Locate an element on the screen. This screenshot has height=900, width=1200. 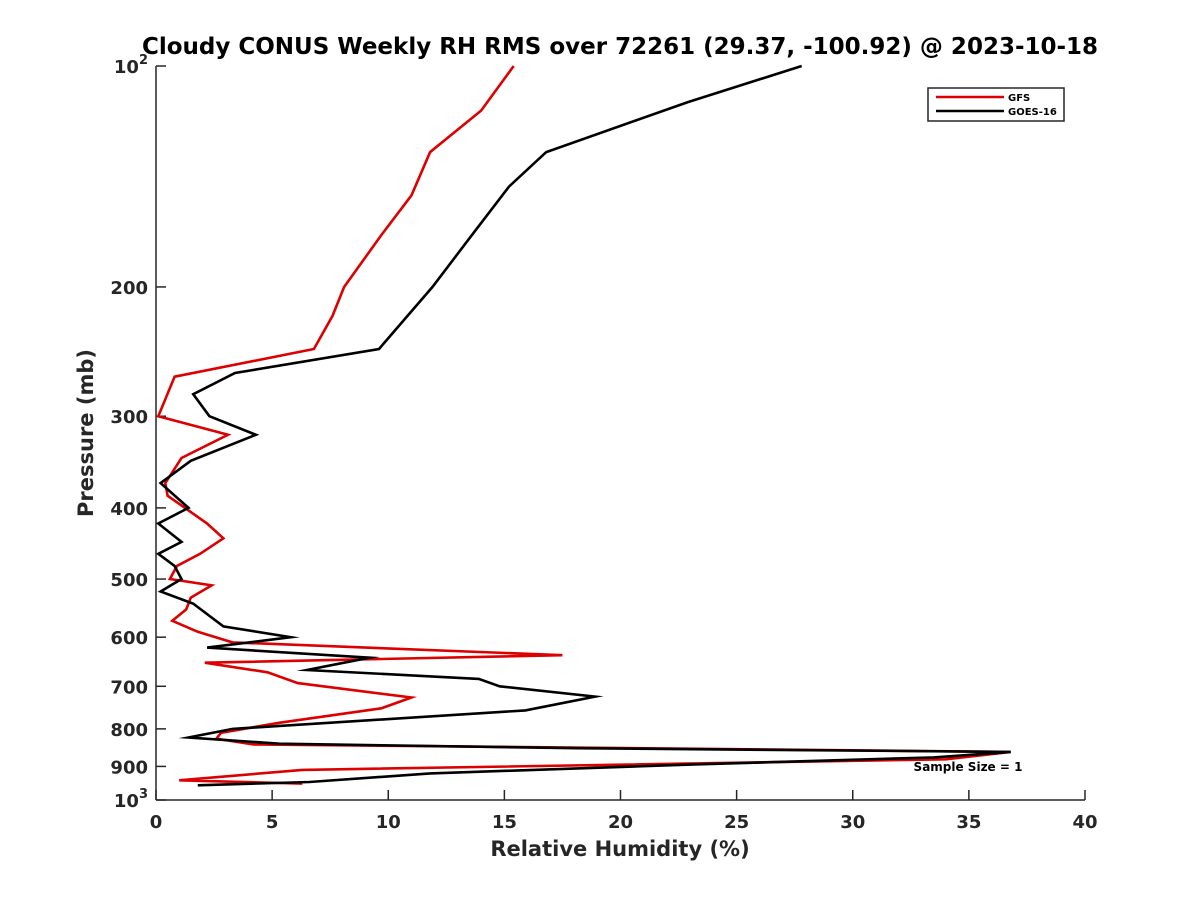
y-tick-label: 600 is located at coordinates (129, 638).